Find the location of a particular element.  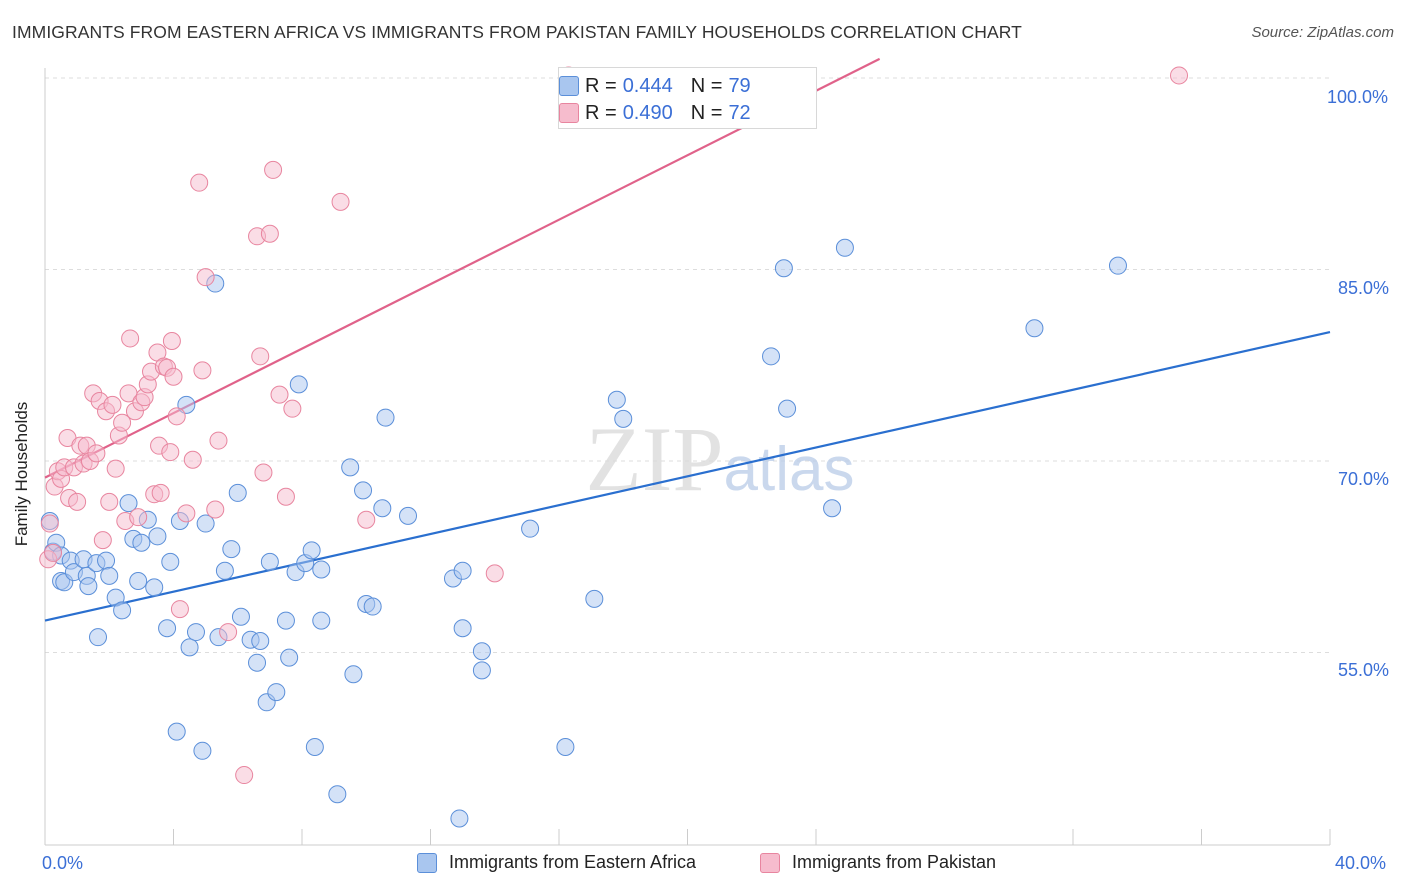

bottom-legend-swatch-pink is located at coordinates (770, 862).